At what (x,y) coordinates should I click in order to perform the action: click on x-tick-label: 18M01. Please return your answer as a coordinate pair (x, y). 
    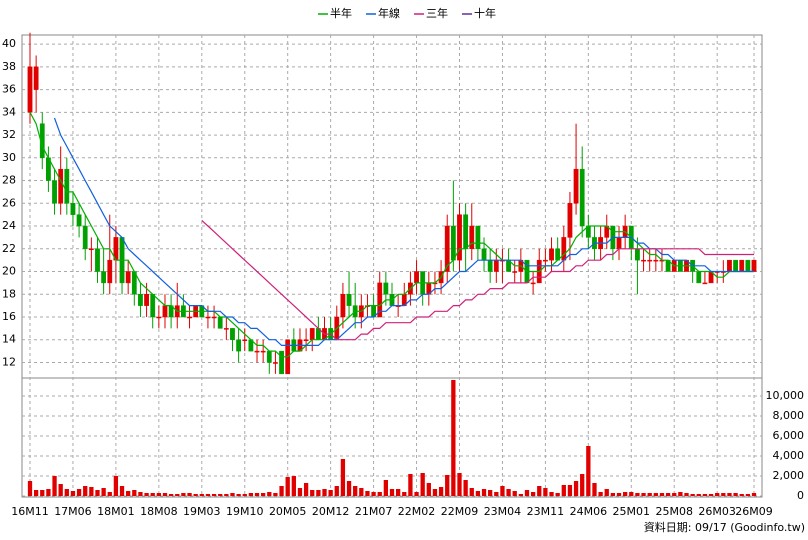
    Looking at the image, I should click on (116, 511).